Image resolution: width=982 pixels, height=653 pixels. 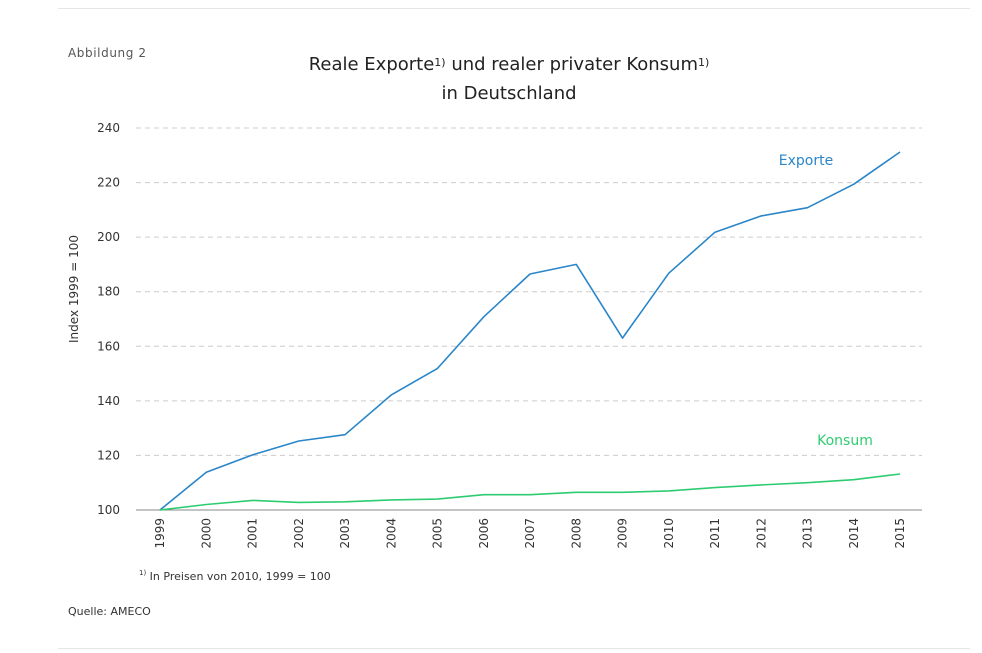 I want to click on x-tick-label-2009: 2009, so click(x=623, y=533).